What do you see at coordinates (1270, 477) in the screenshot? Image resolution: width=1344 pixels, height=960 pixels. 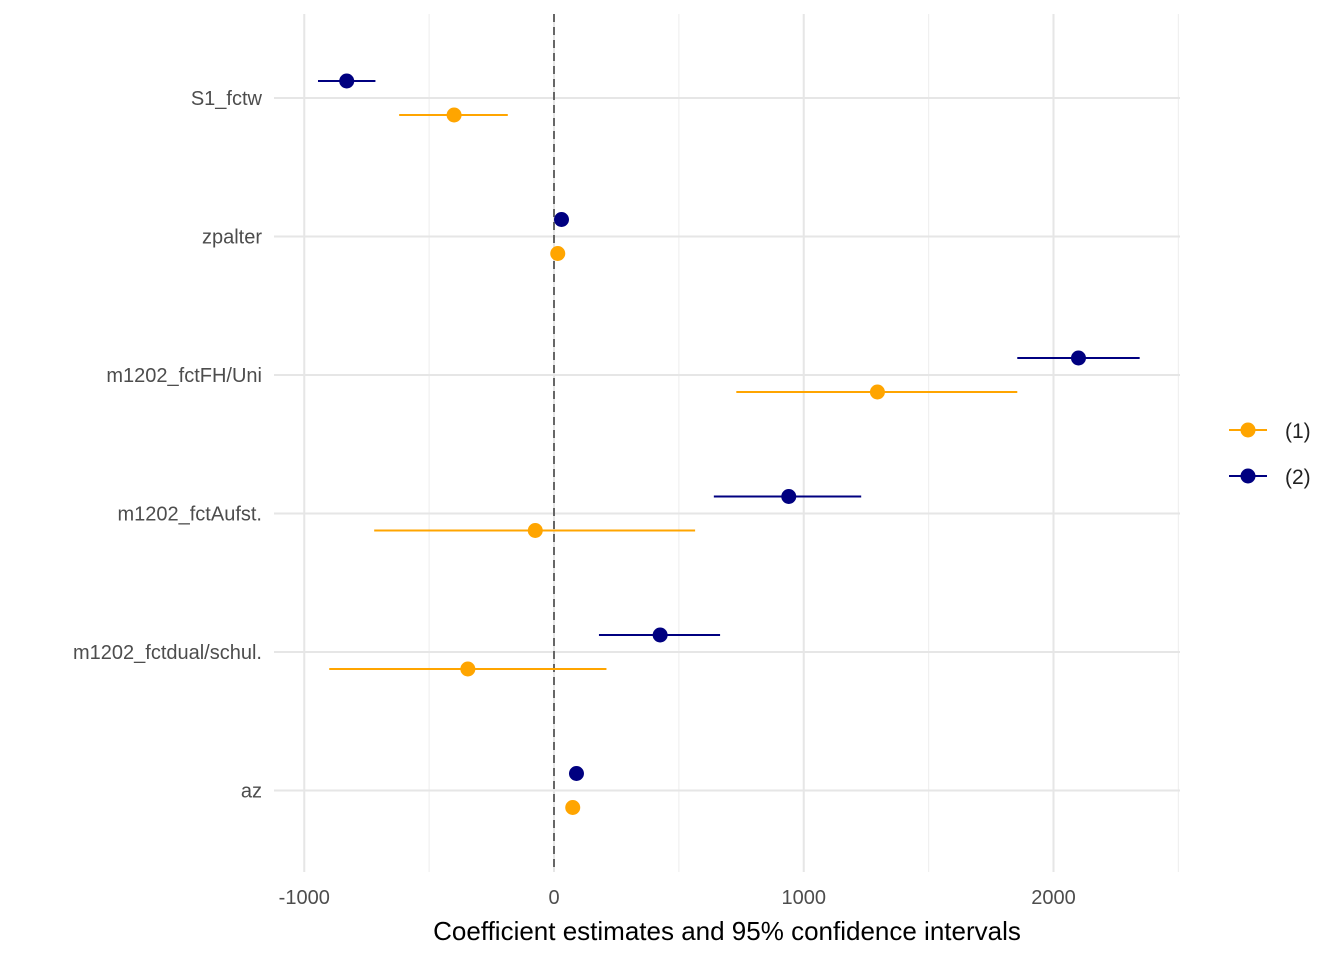 I see `legend-item: (2)` at bounding box center [1270, 477].